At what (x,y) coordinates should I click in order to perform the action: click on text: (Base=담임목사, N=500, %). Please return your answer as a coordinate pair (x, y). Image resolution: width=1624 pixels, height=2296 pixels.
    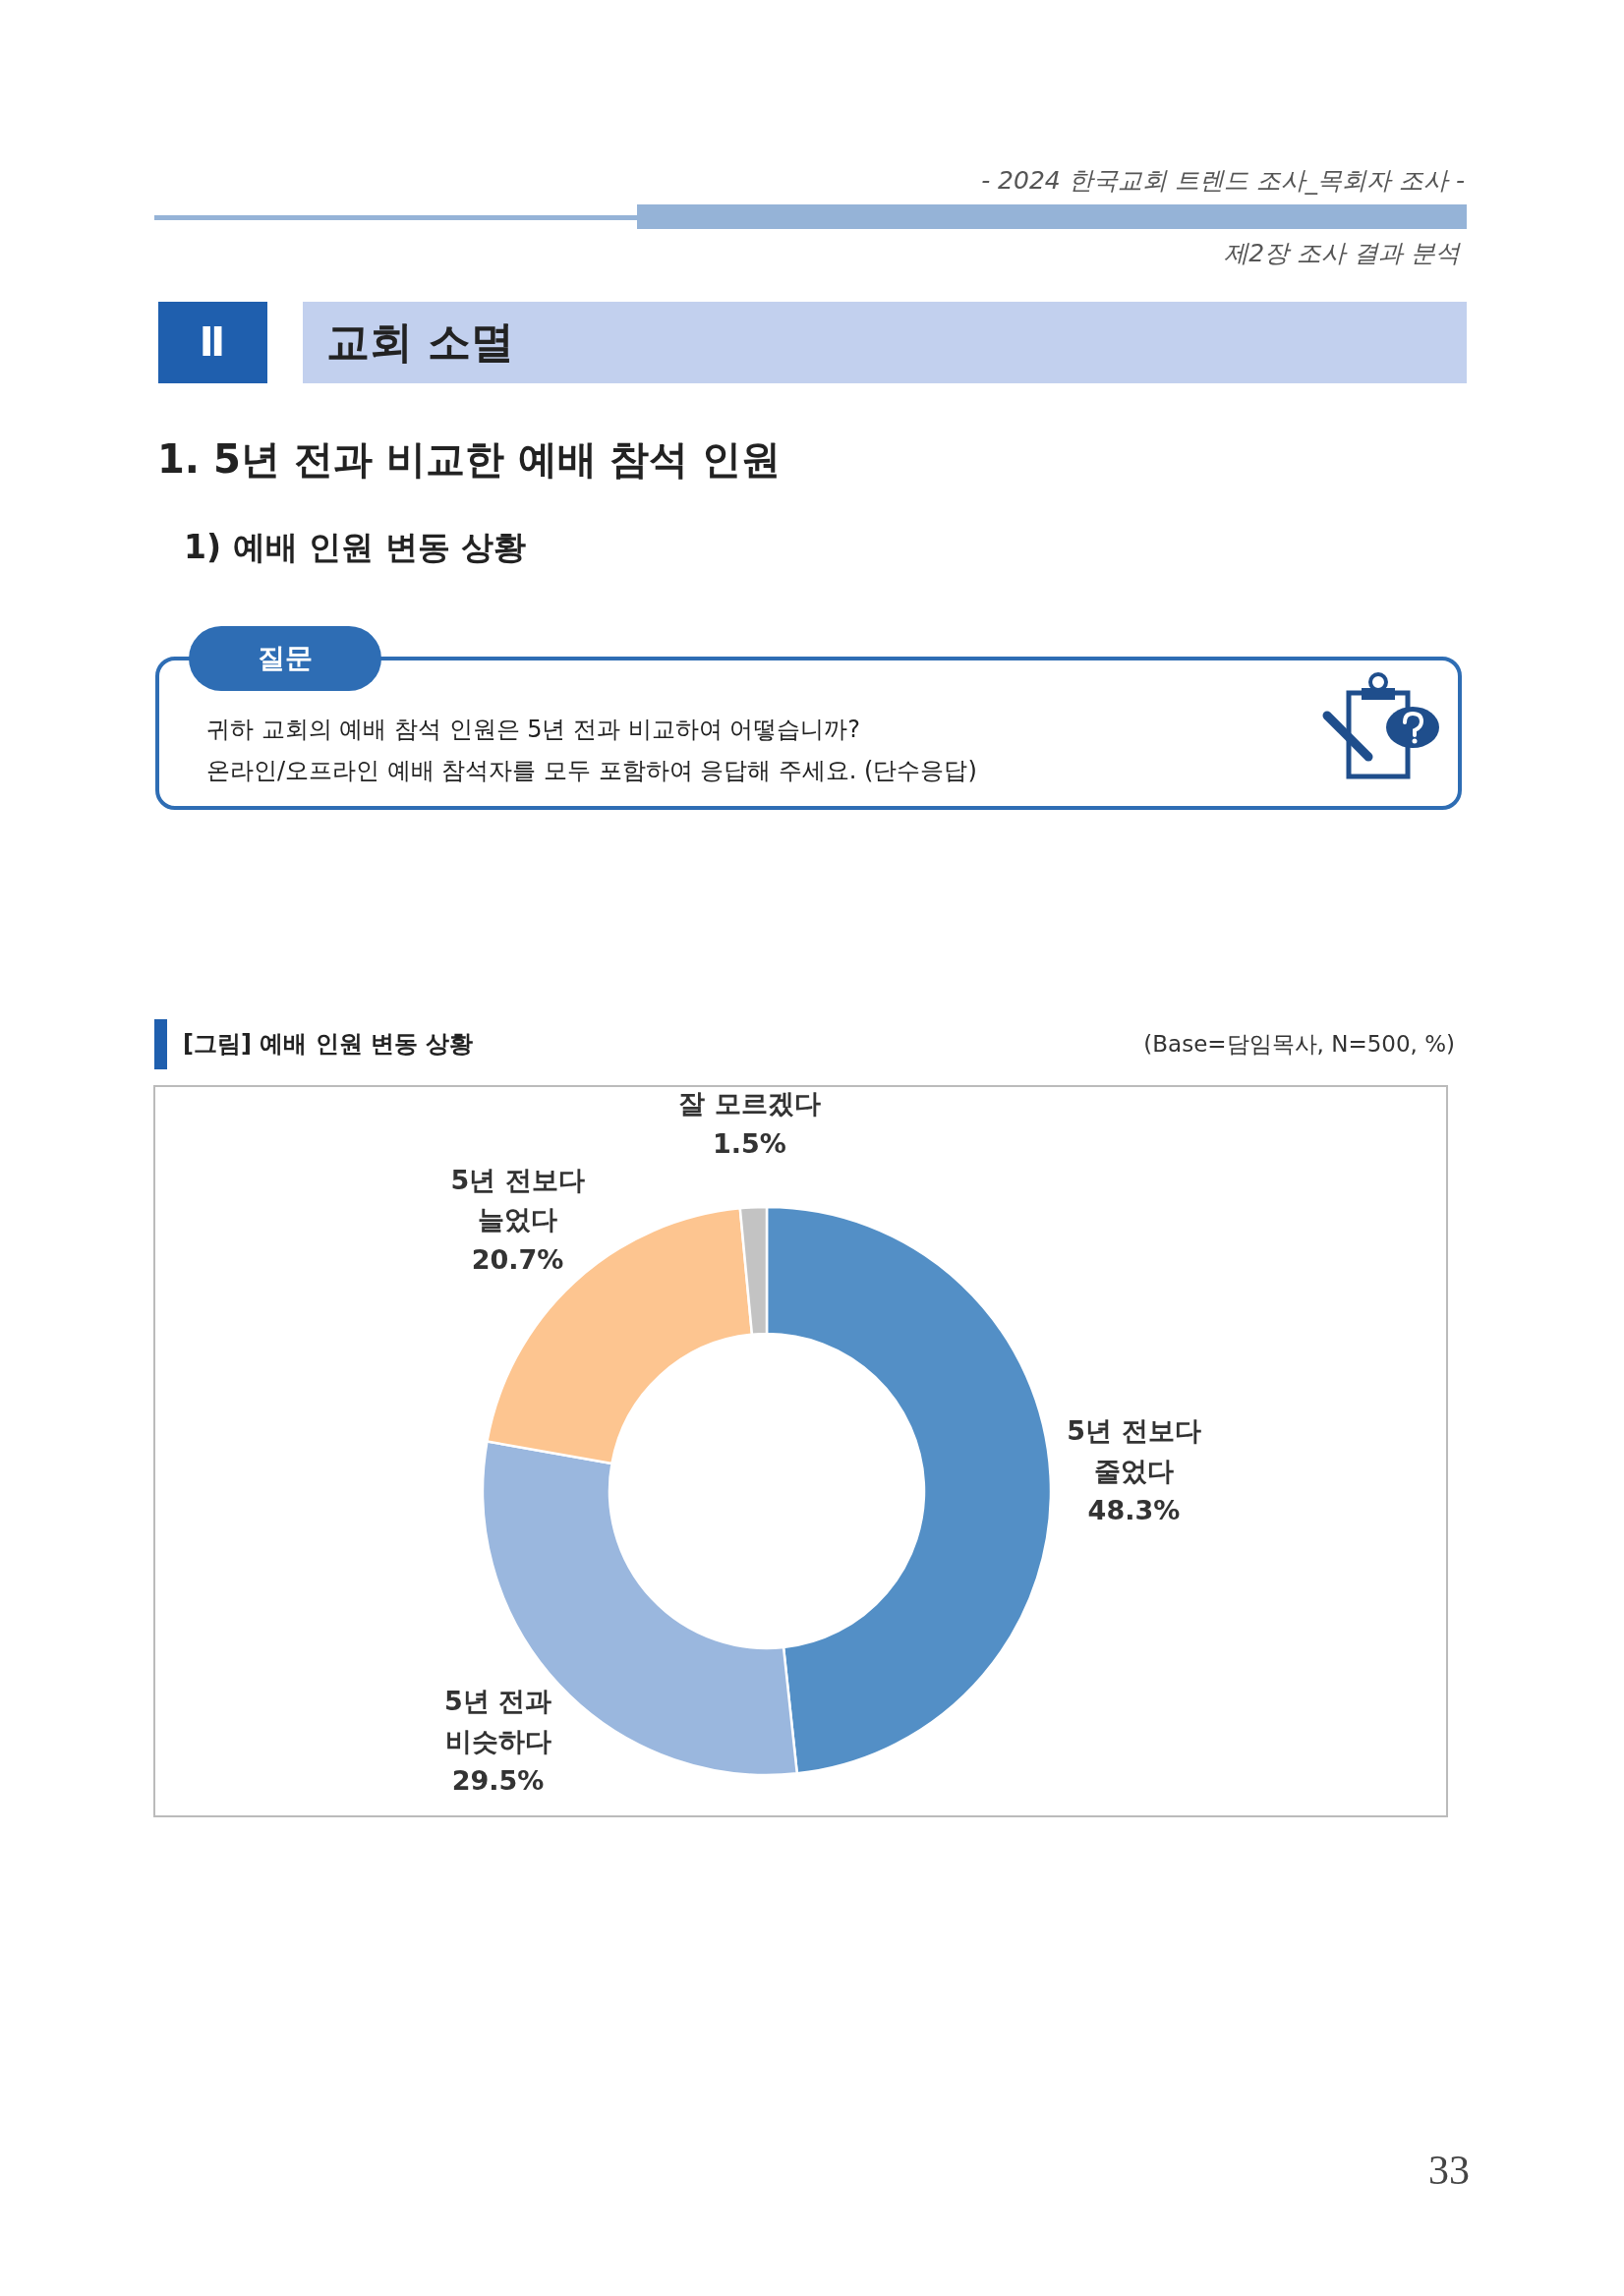
    Looking at the image, I should click on (1299, 1044).